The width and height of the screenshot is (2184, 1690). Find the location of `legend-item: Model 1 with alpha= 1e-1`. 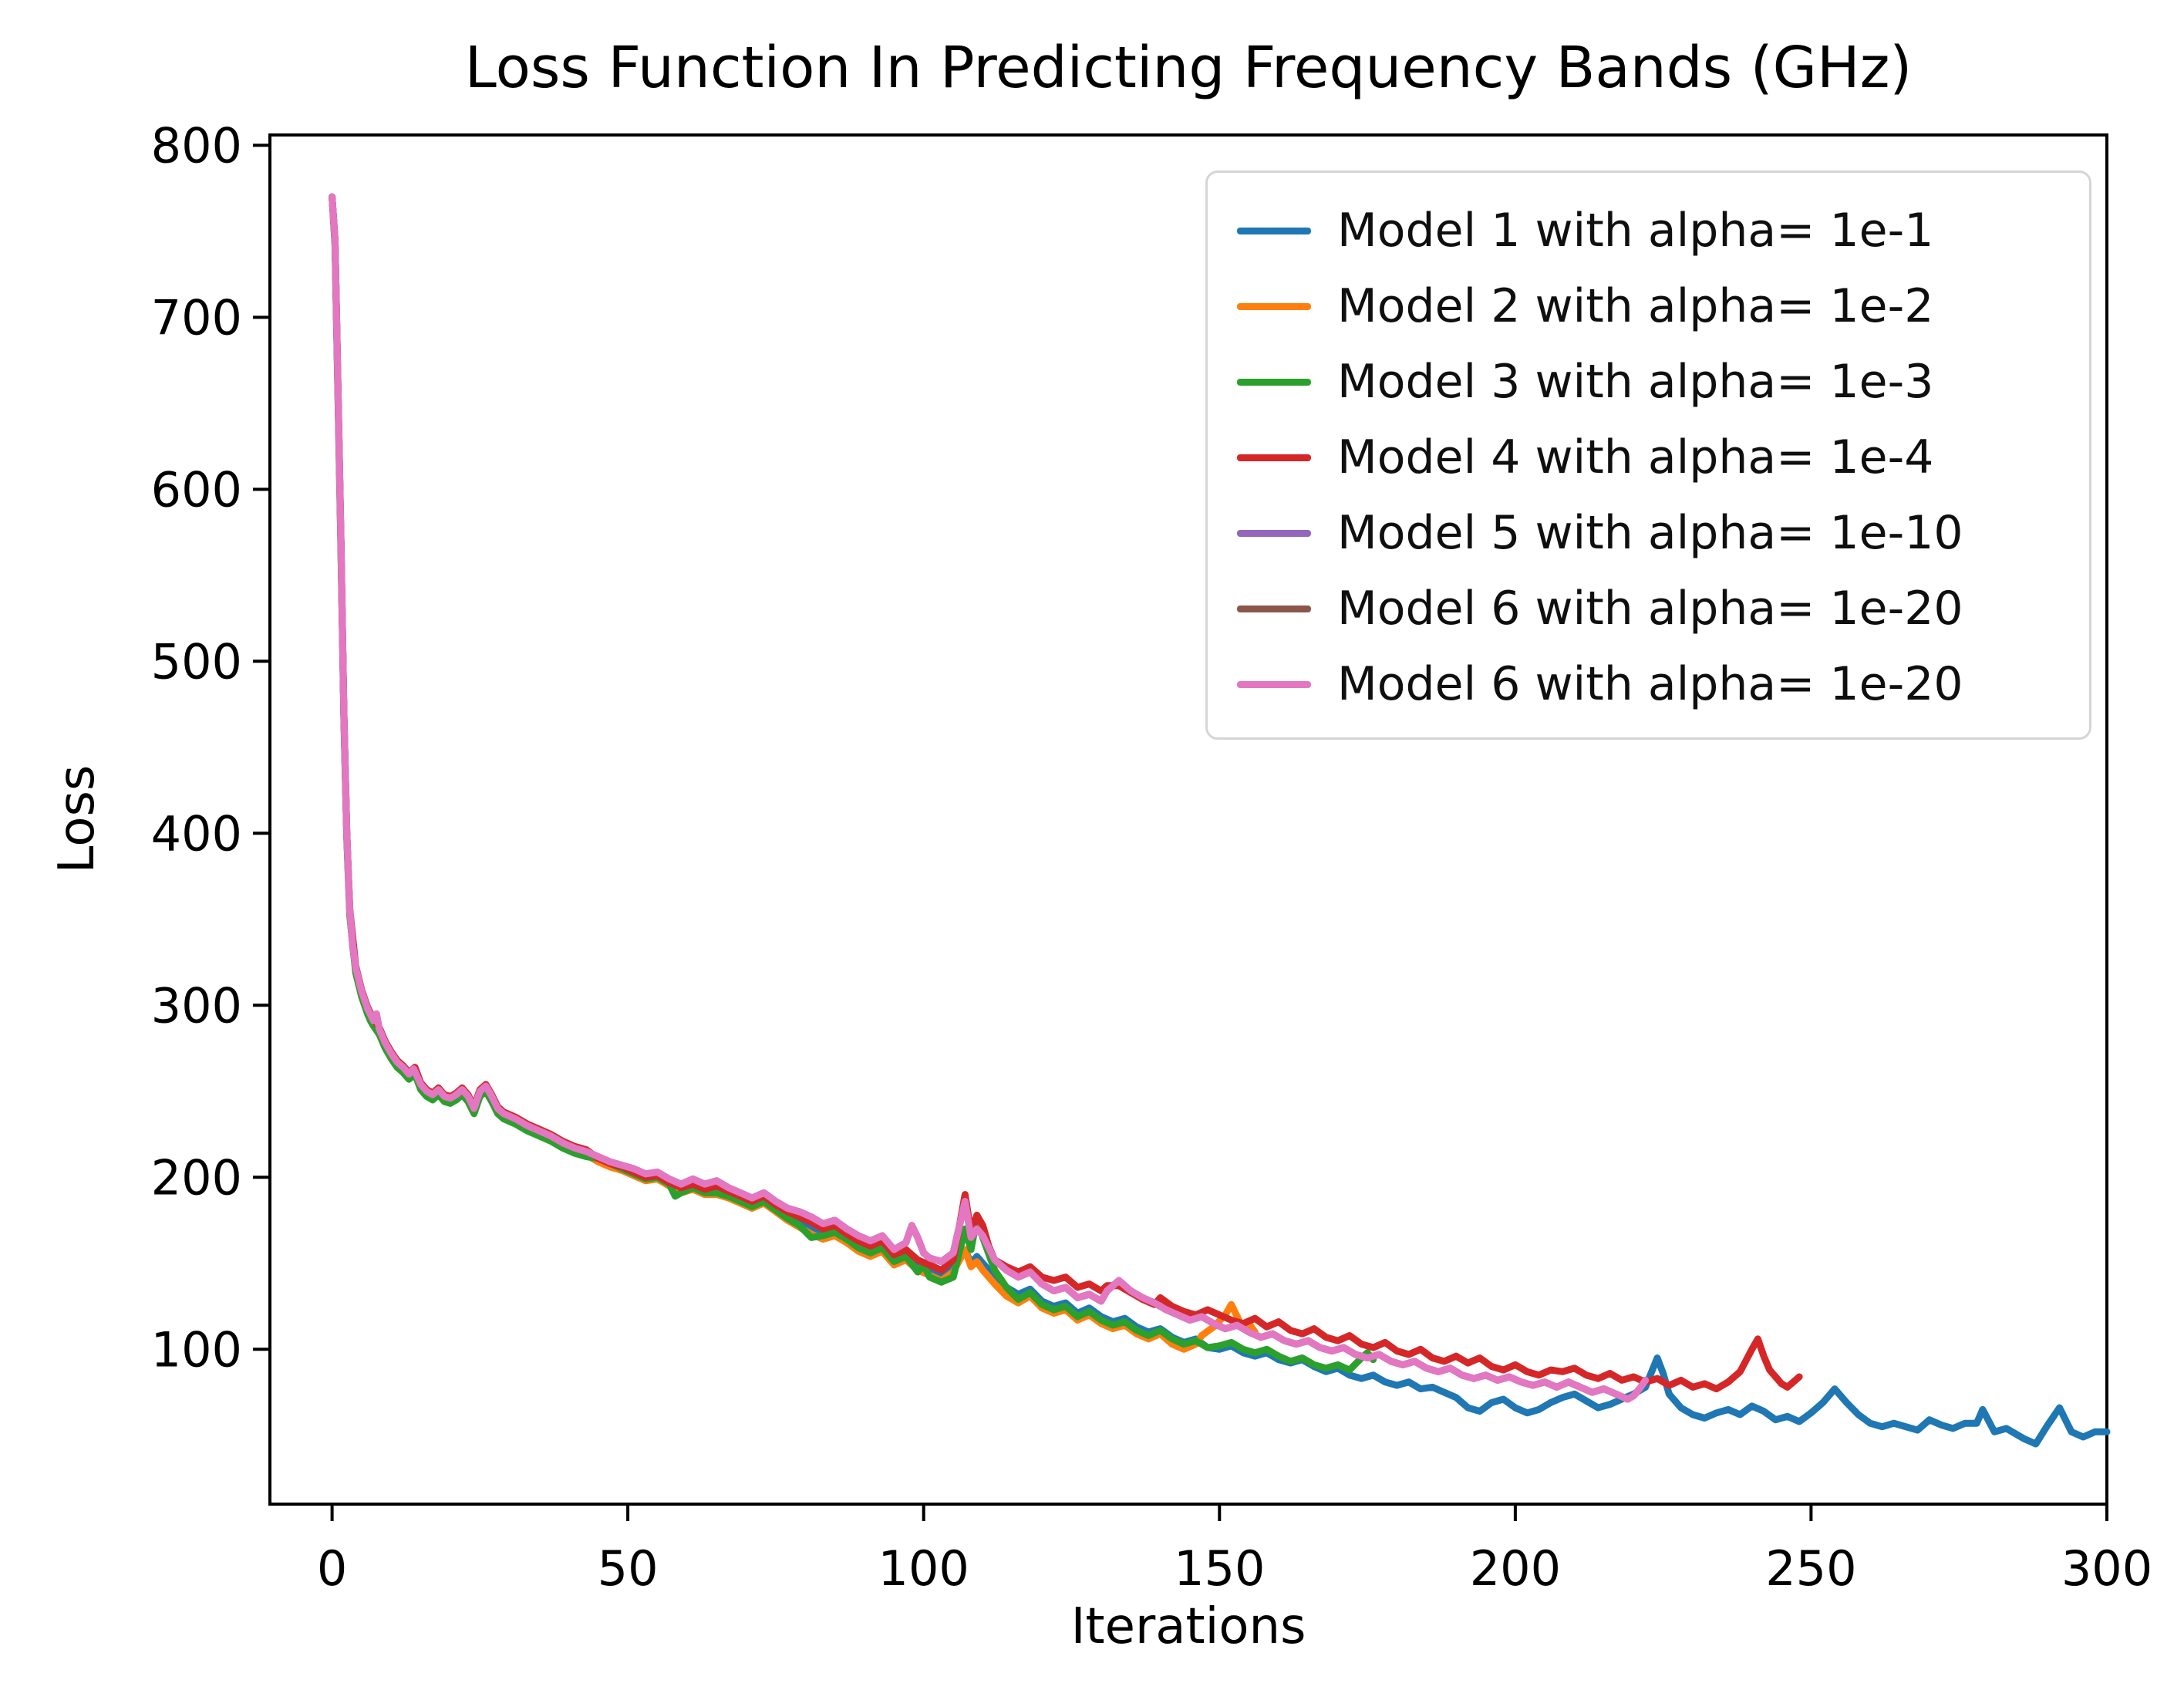

legend-item: Model 1 with alpha= 1e-1 is located at coordinates (1649, 230).